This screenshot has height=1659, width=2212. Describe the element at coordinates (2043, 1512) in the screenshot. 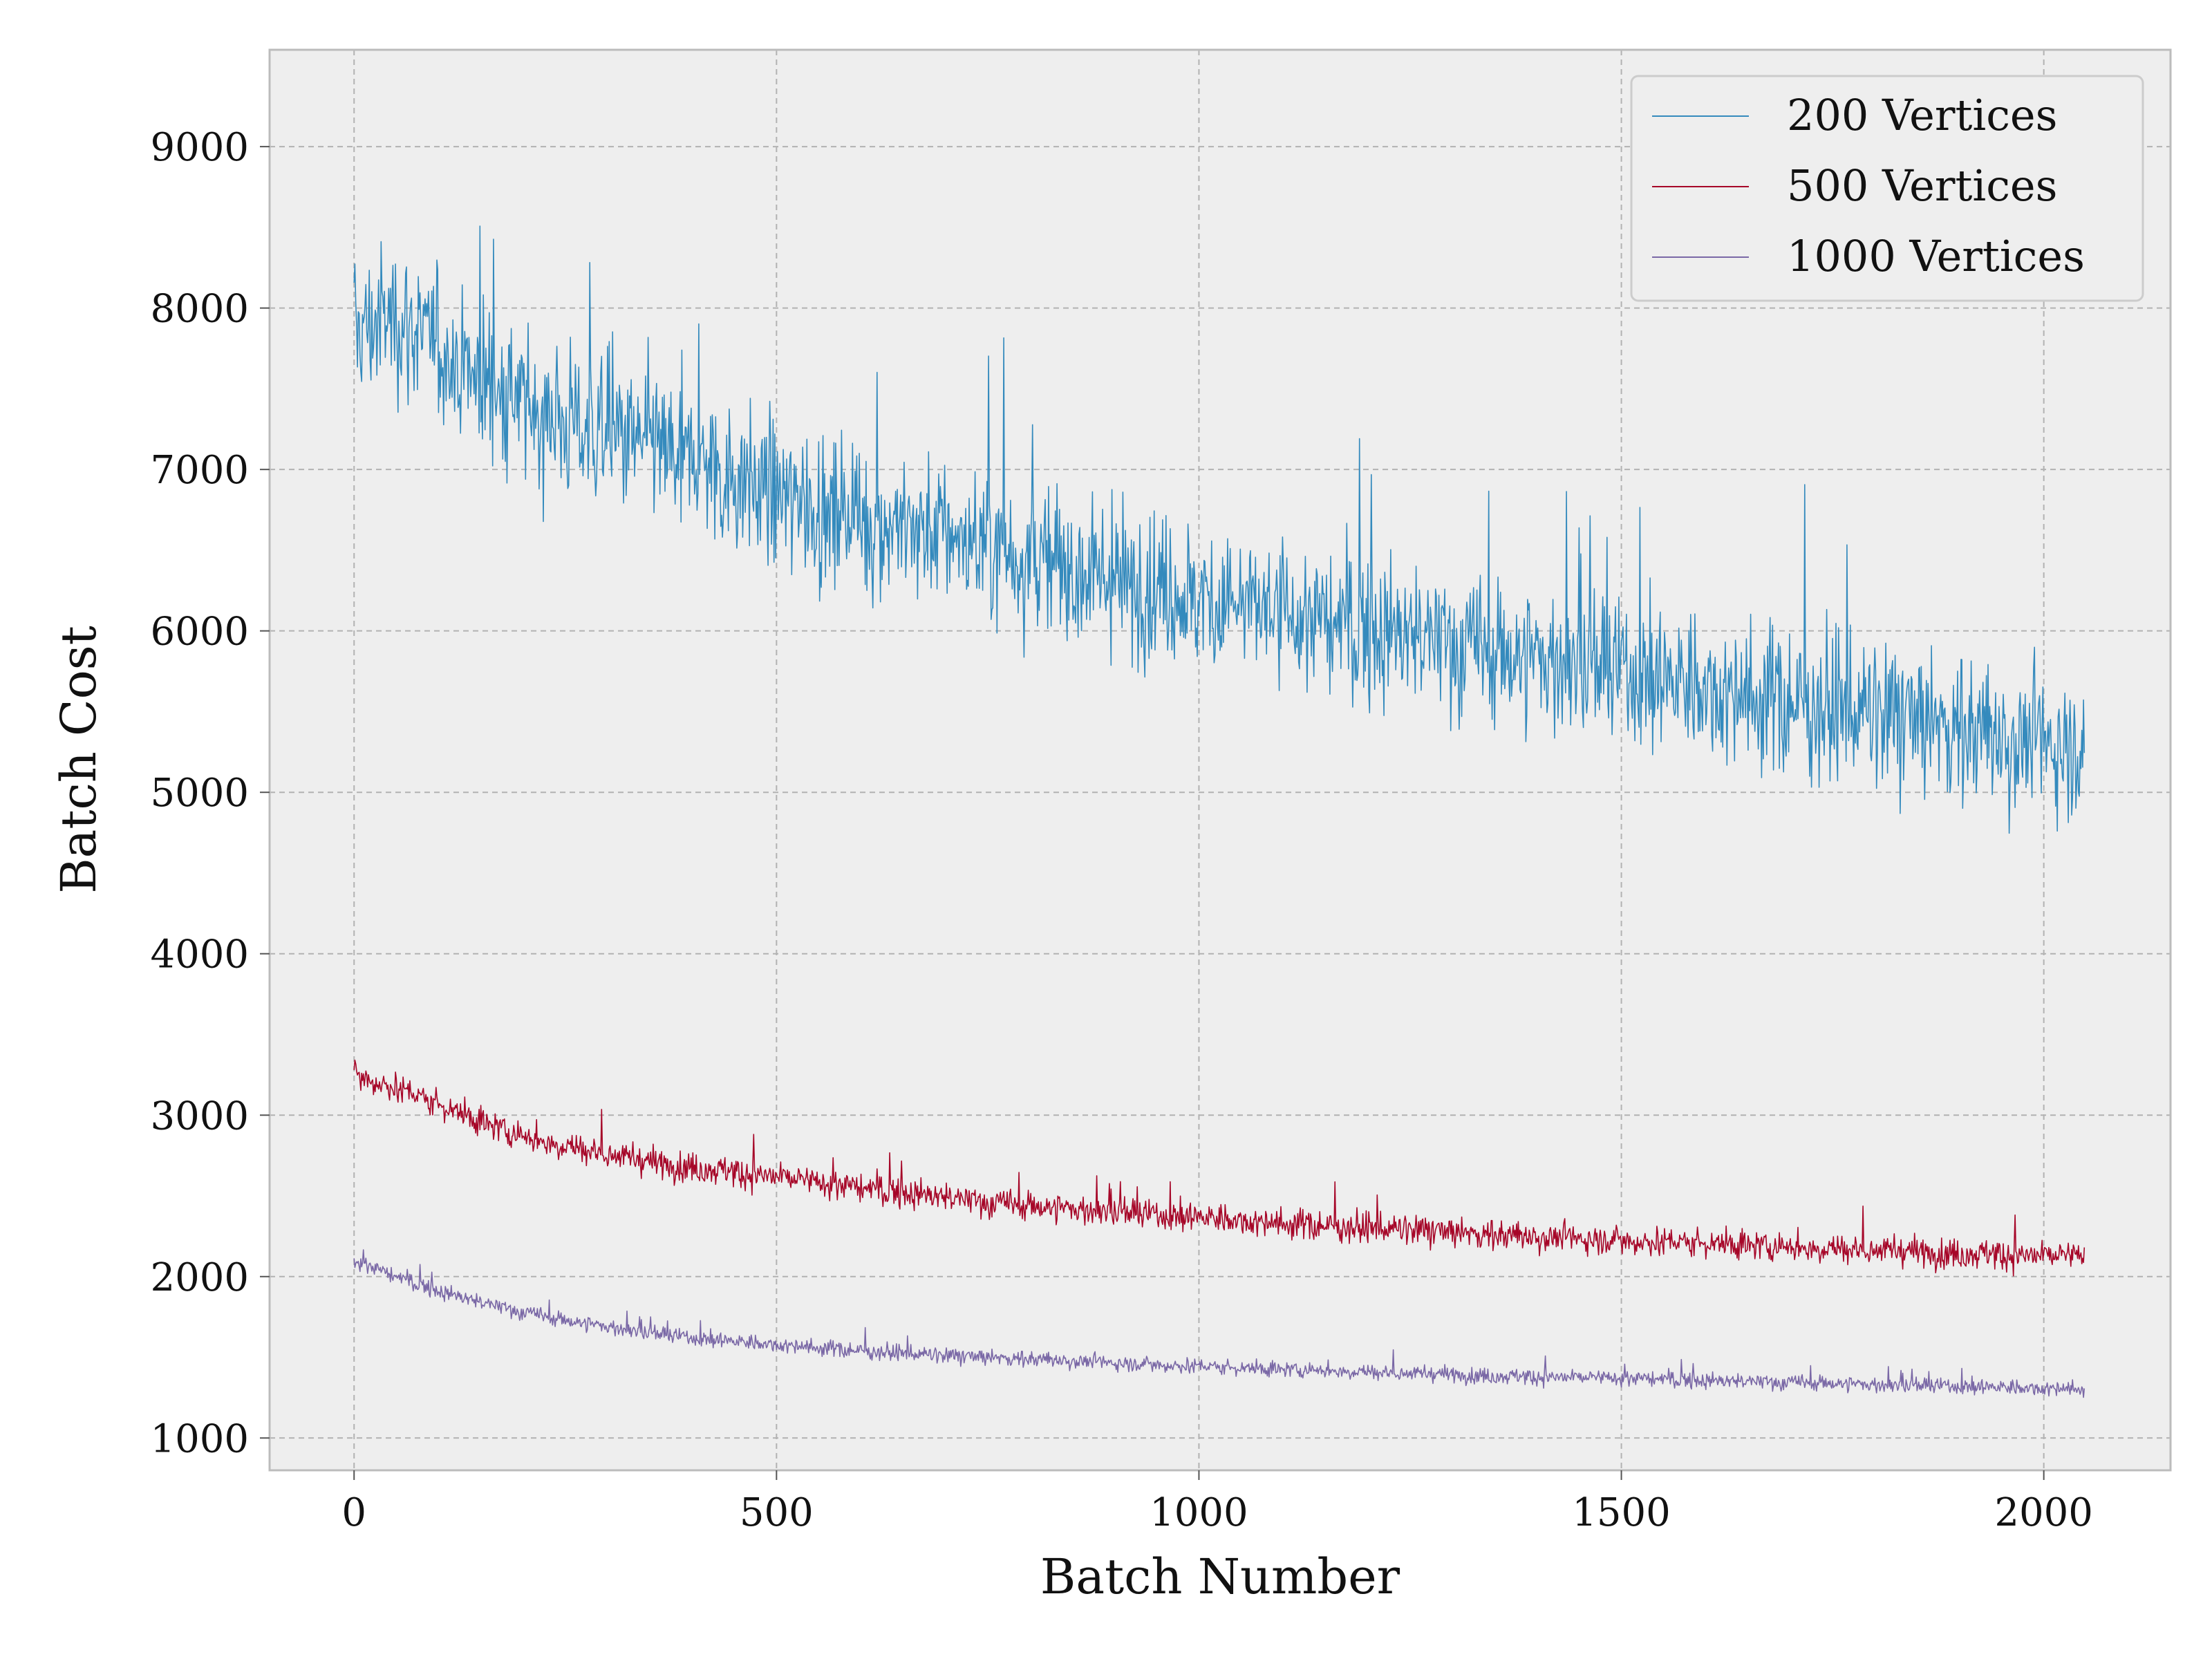

I see `x-tick-label: 2000` at that location.